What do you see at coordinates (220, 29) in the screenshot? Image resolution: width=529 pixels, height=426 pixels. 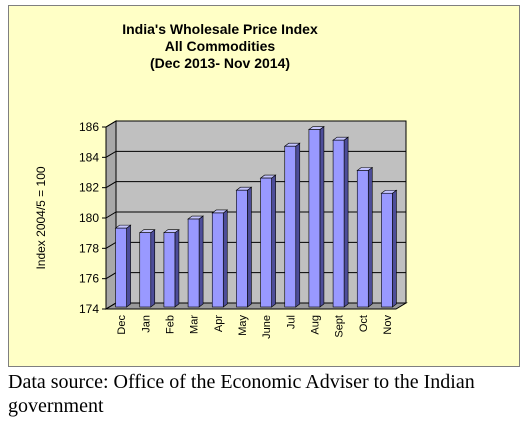 I see `chart-title-line: India's Wholesale Price Index` at bounding box center [220, 29].